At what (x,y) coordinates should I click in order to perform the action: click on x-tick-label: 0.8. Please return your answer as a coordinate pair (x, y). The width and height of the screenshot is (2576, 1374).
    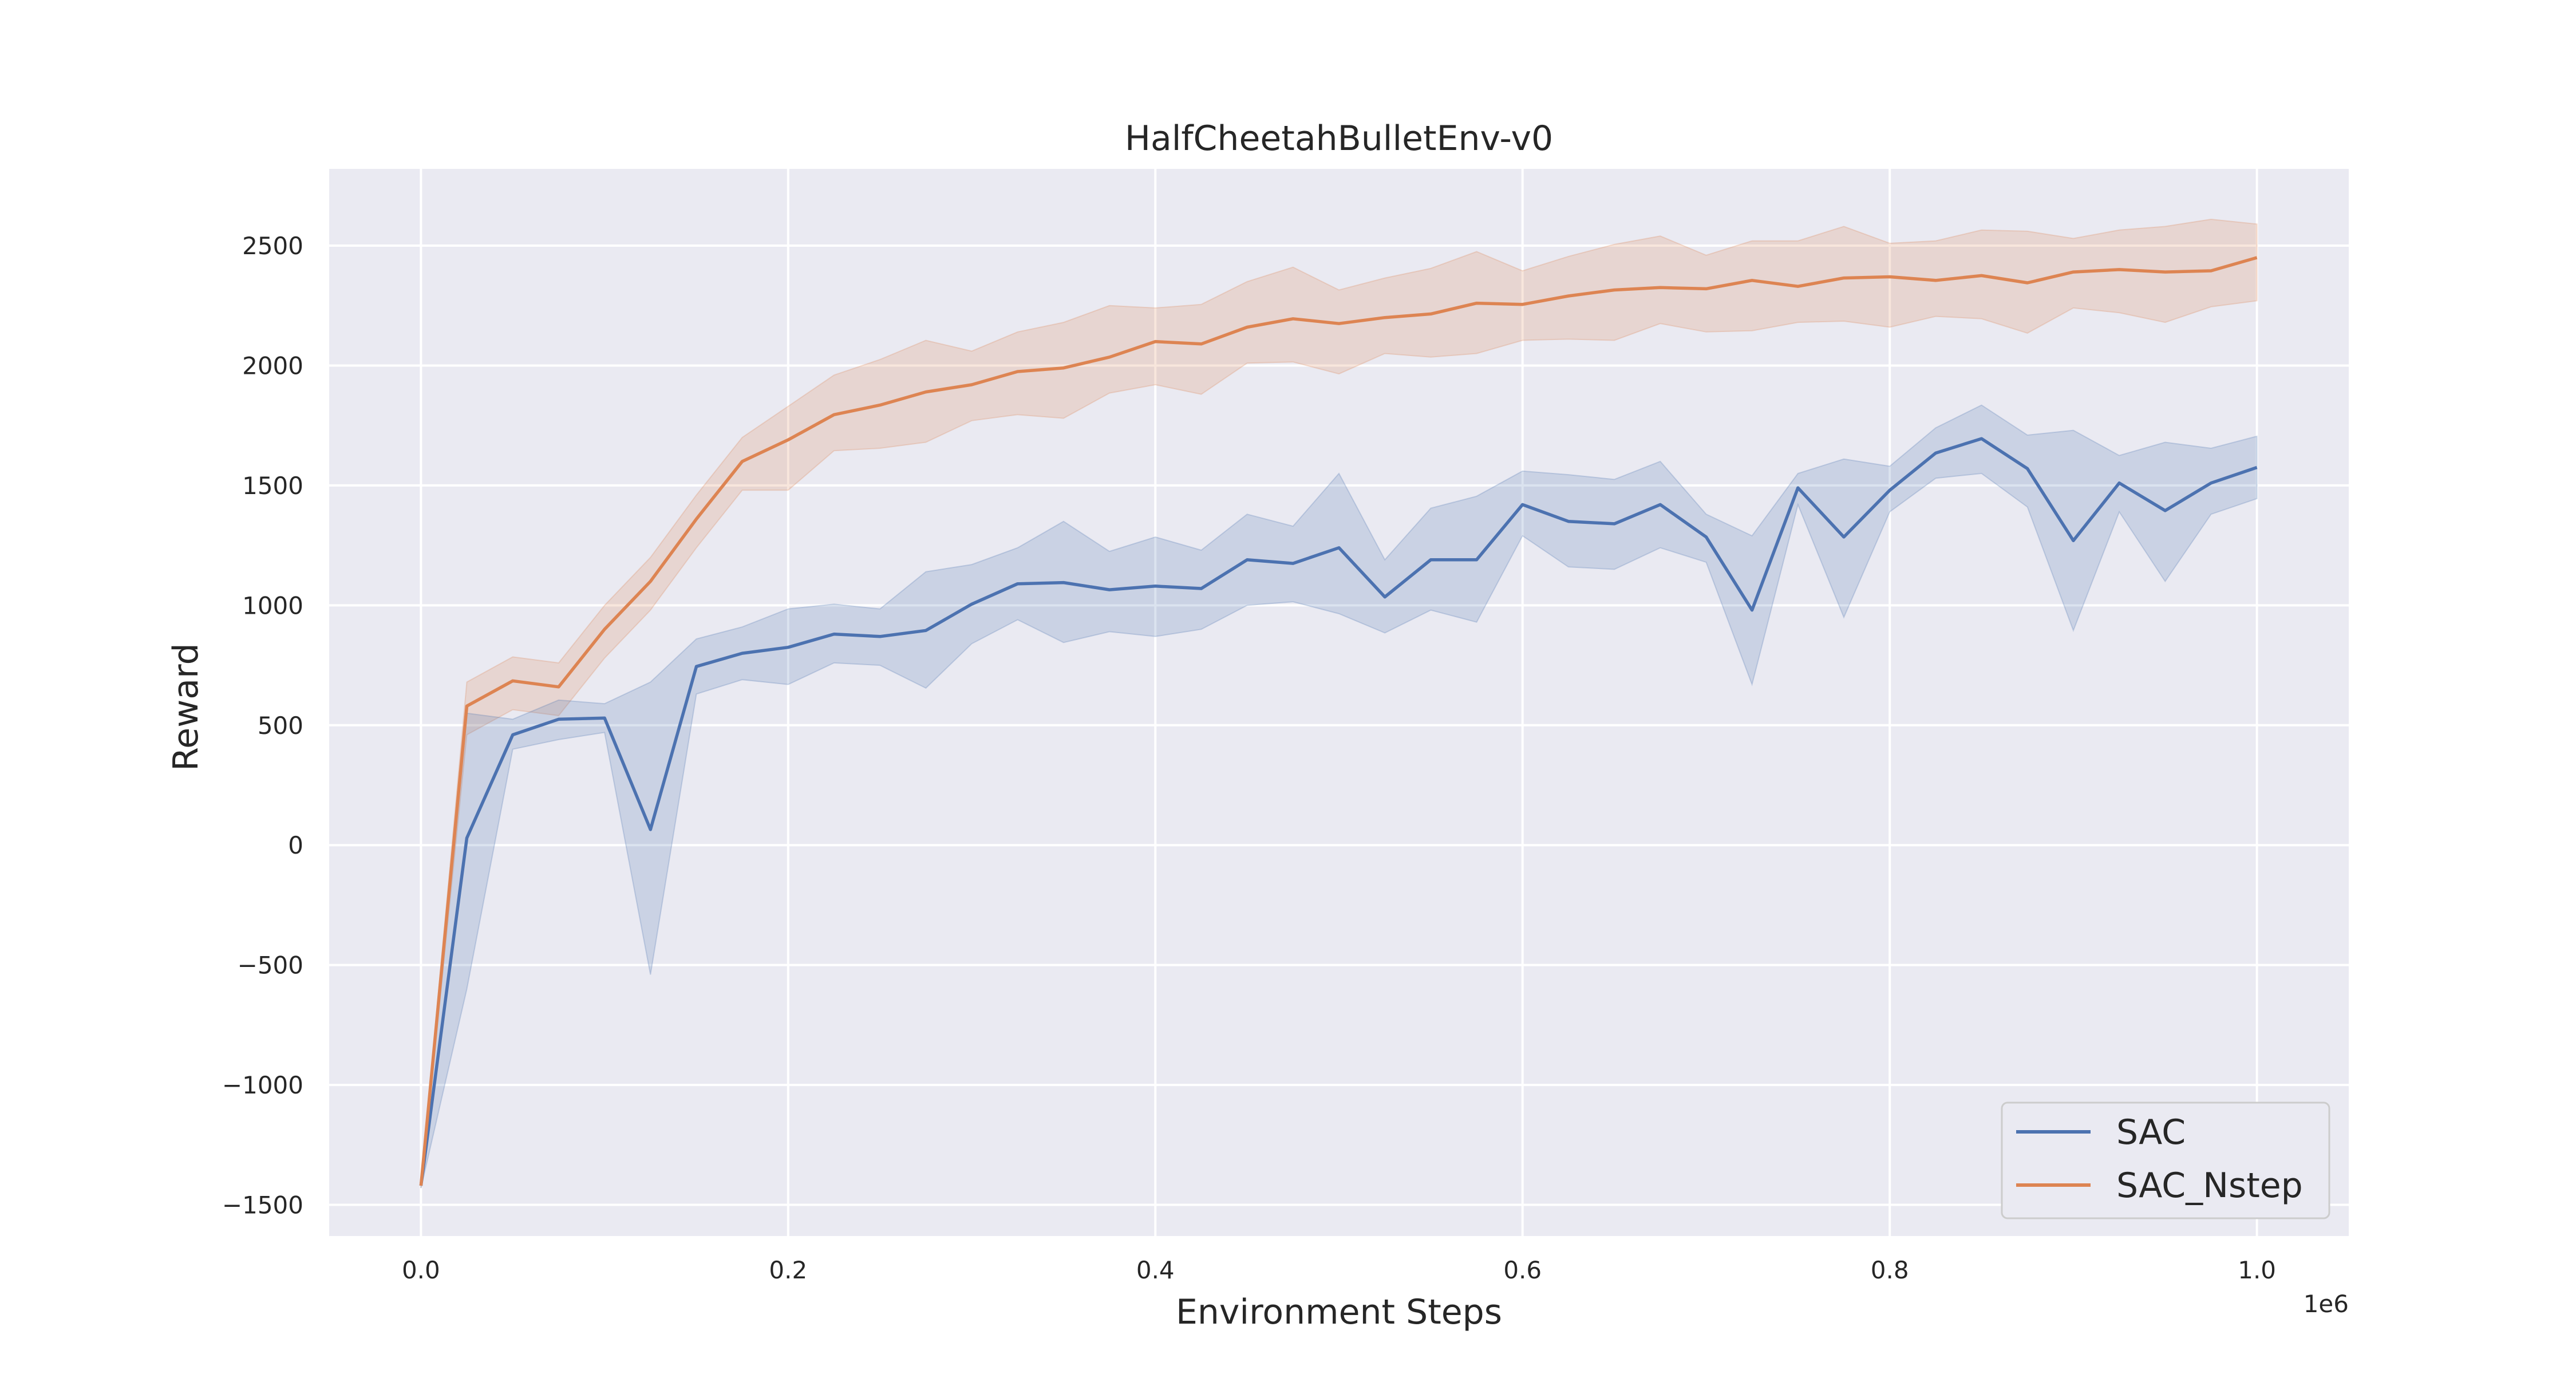
    Looking at the image, I should click on (1890, 1270).